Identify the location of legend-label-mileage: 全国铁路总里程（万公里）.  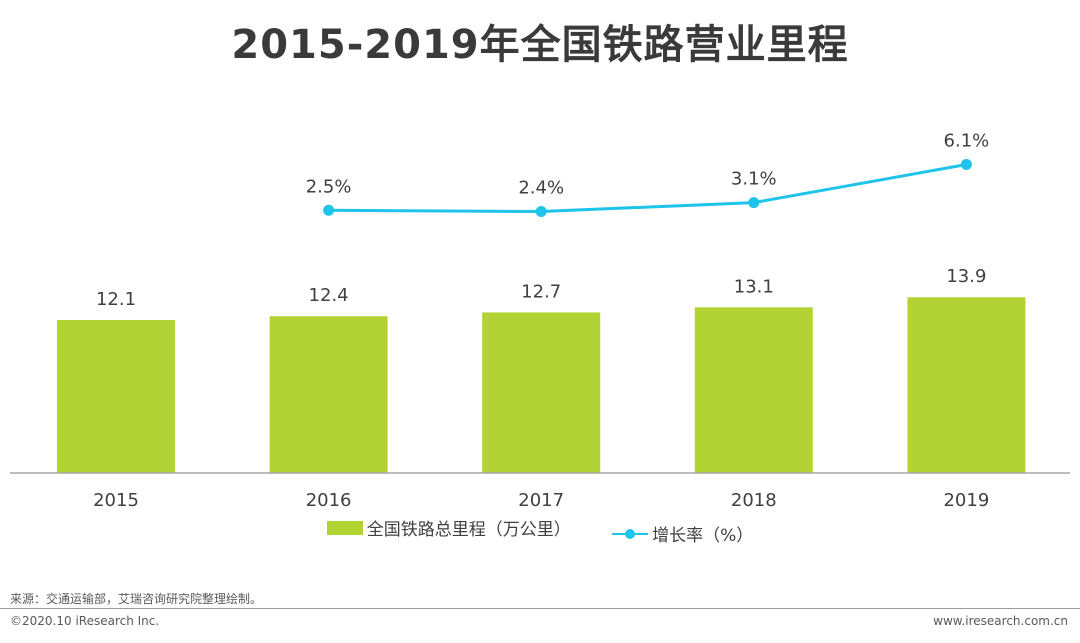
(468, 530).